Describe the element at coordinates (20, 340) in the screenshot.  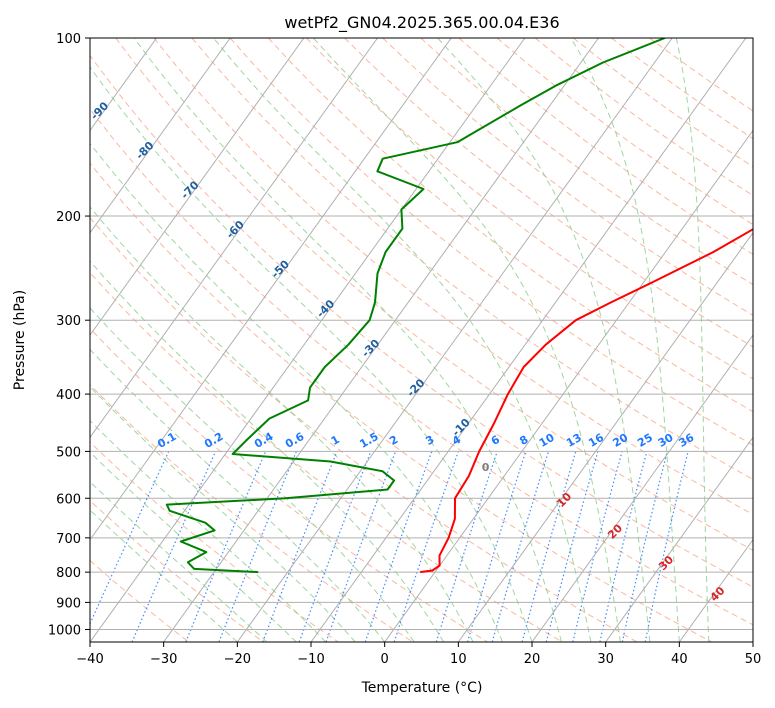
I see `y-axis-title: Pressure (hPa)` at that location.